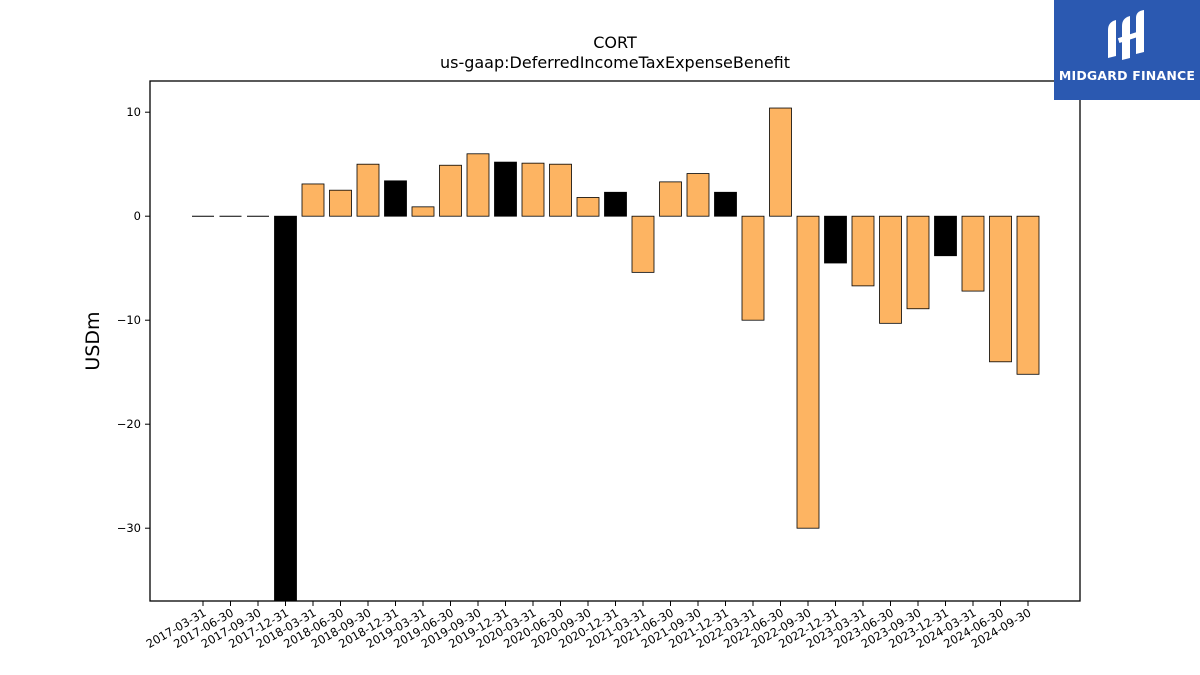  I want to click on y-tick-label: −10, so click(129, 320).